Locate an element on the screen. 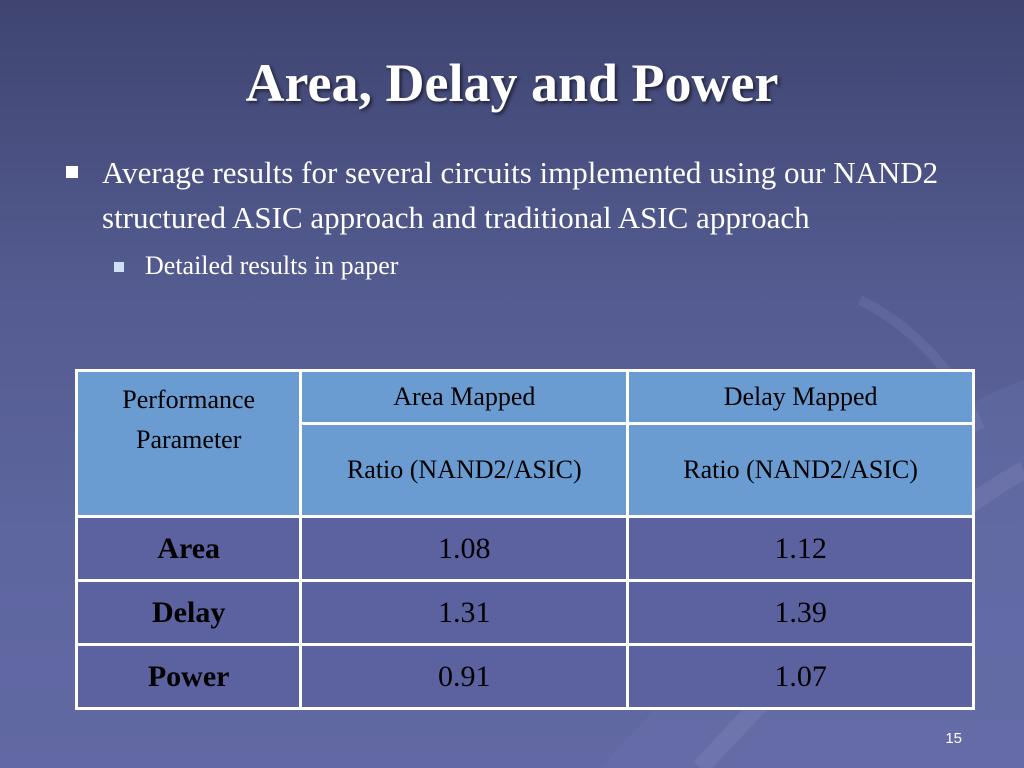 Image resolution: width=1024 pixels, height=768 pixels. header-delay-mapped: Delay Mapped is located at coordinates (800, 397).